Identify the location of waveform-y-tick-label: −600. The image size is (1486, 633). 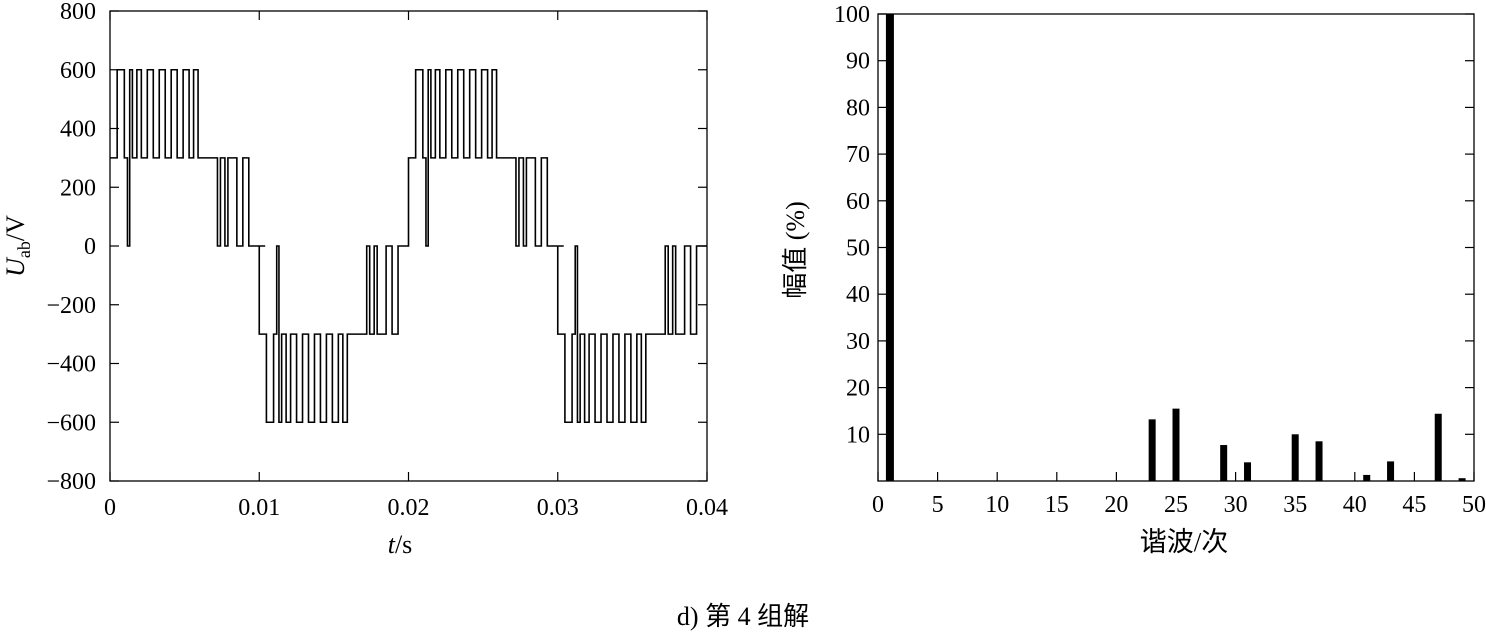
(71, 423).